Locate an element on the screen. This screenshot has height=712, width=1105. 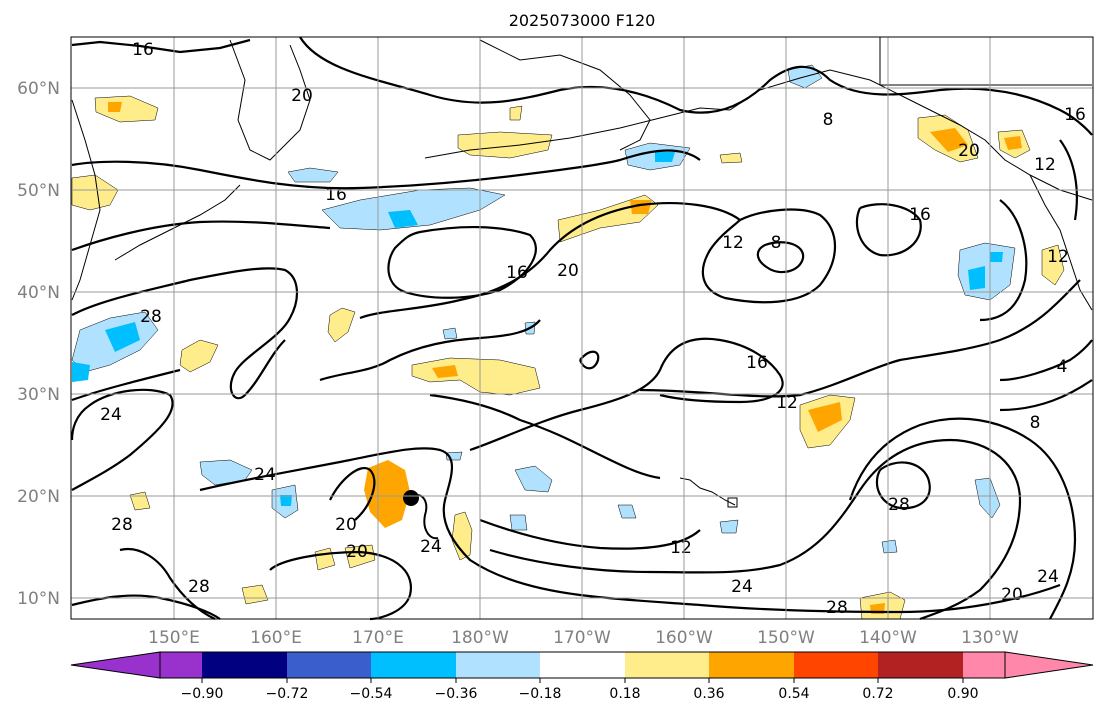
lon-label: 170°E is located at coordinates (378, 638).